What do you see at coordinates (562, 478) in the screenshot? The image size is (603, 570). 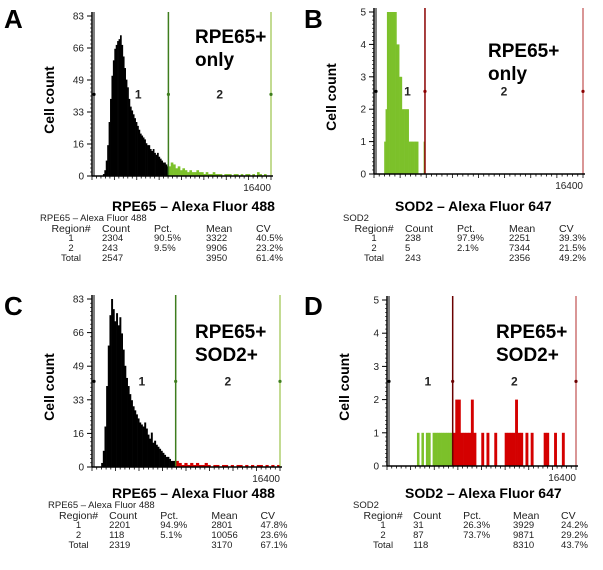 I see `x-tick-label: 16400` at bounding box center [562, 478].